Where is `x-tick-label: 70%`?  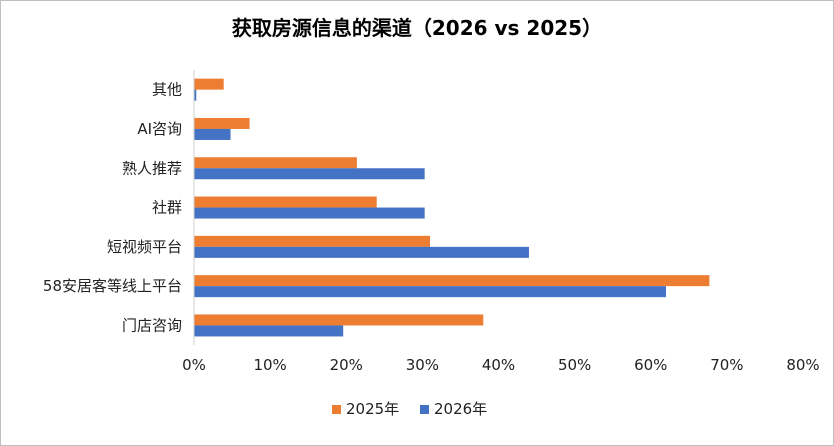
x-tick-label: 70% is located at coordinates (726, 365).